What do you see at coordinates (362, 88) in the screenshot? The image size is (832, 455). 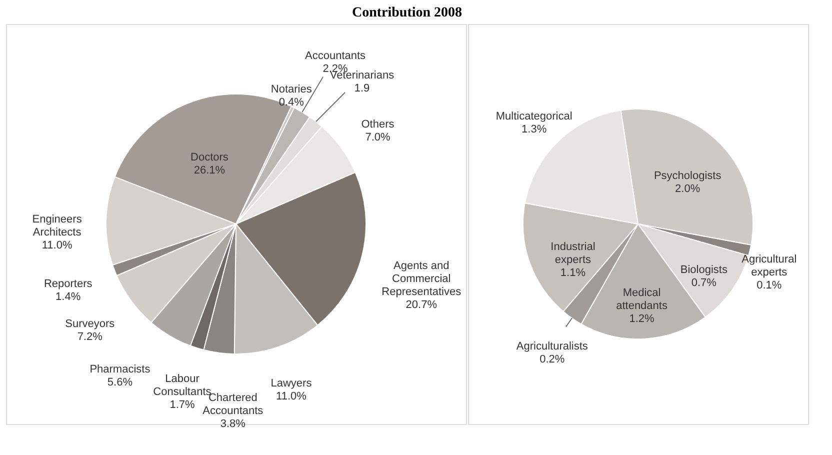 I see `data-label: 1.9` at bounding box center [362, 88].